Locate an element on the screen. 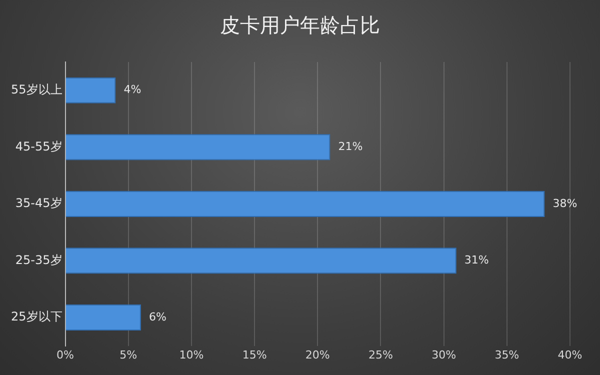 The height and width of the screenshot is (375, 600). chart-title: 皮卡用户年龄占比 is located at coordinates (300, 25).